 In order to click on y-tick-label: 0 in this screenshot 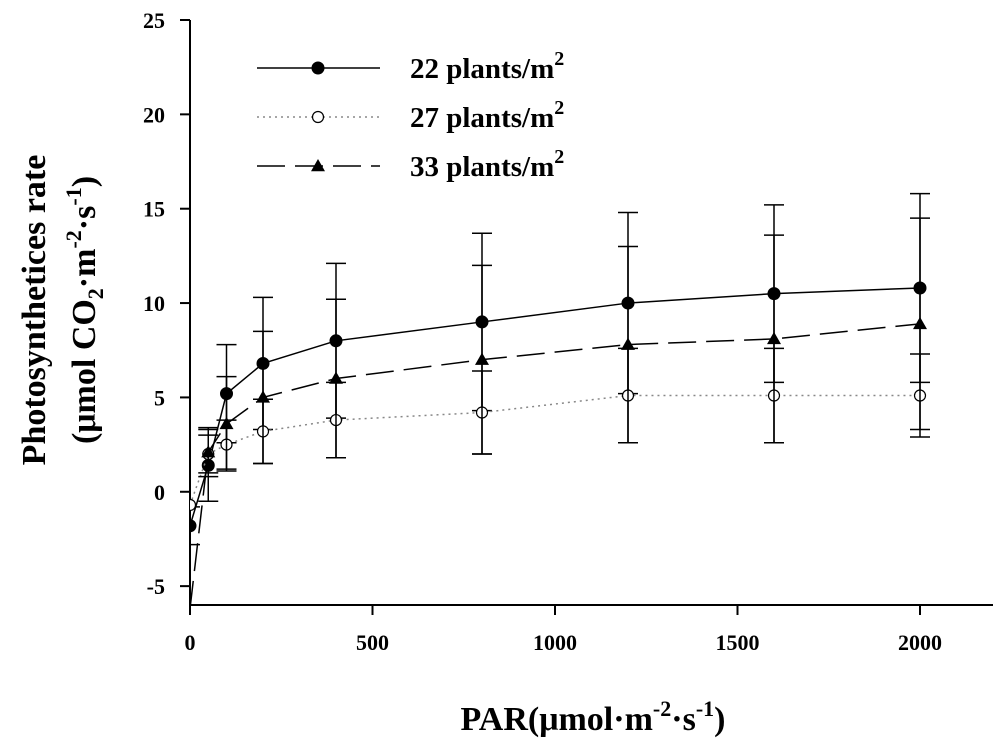, I will do `click(159, 492)`.